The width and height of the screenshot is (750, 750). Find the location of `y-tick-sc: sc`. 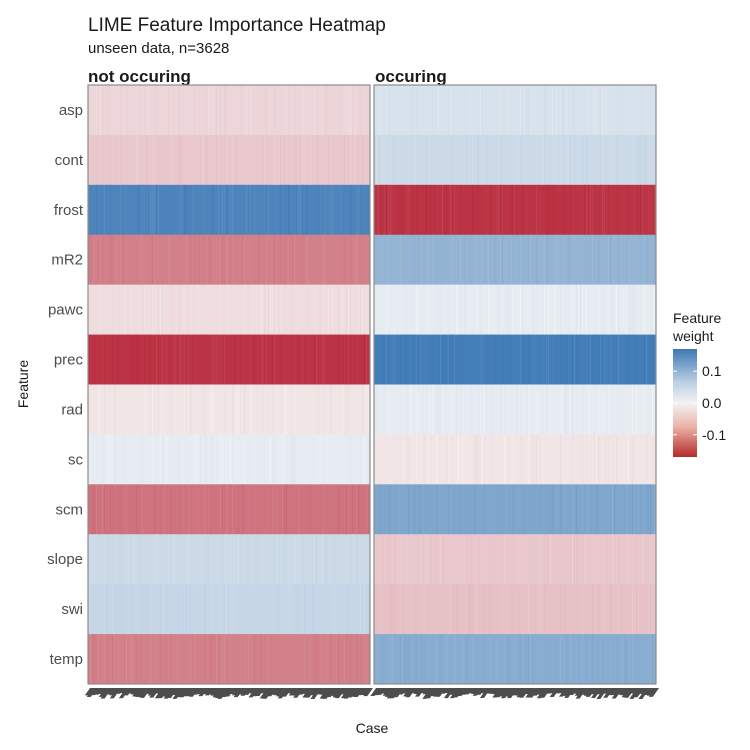

y-tick-sc: sc is located at coordinates (76, 459).